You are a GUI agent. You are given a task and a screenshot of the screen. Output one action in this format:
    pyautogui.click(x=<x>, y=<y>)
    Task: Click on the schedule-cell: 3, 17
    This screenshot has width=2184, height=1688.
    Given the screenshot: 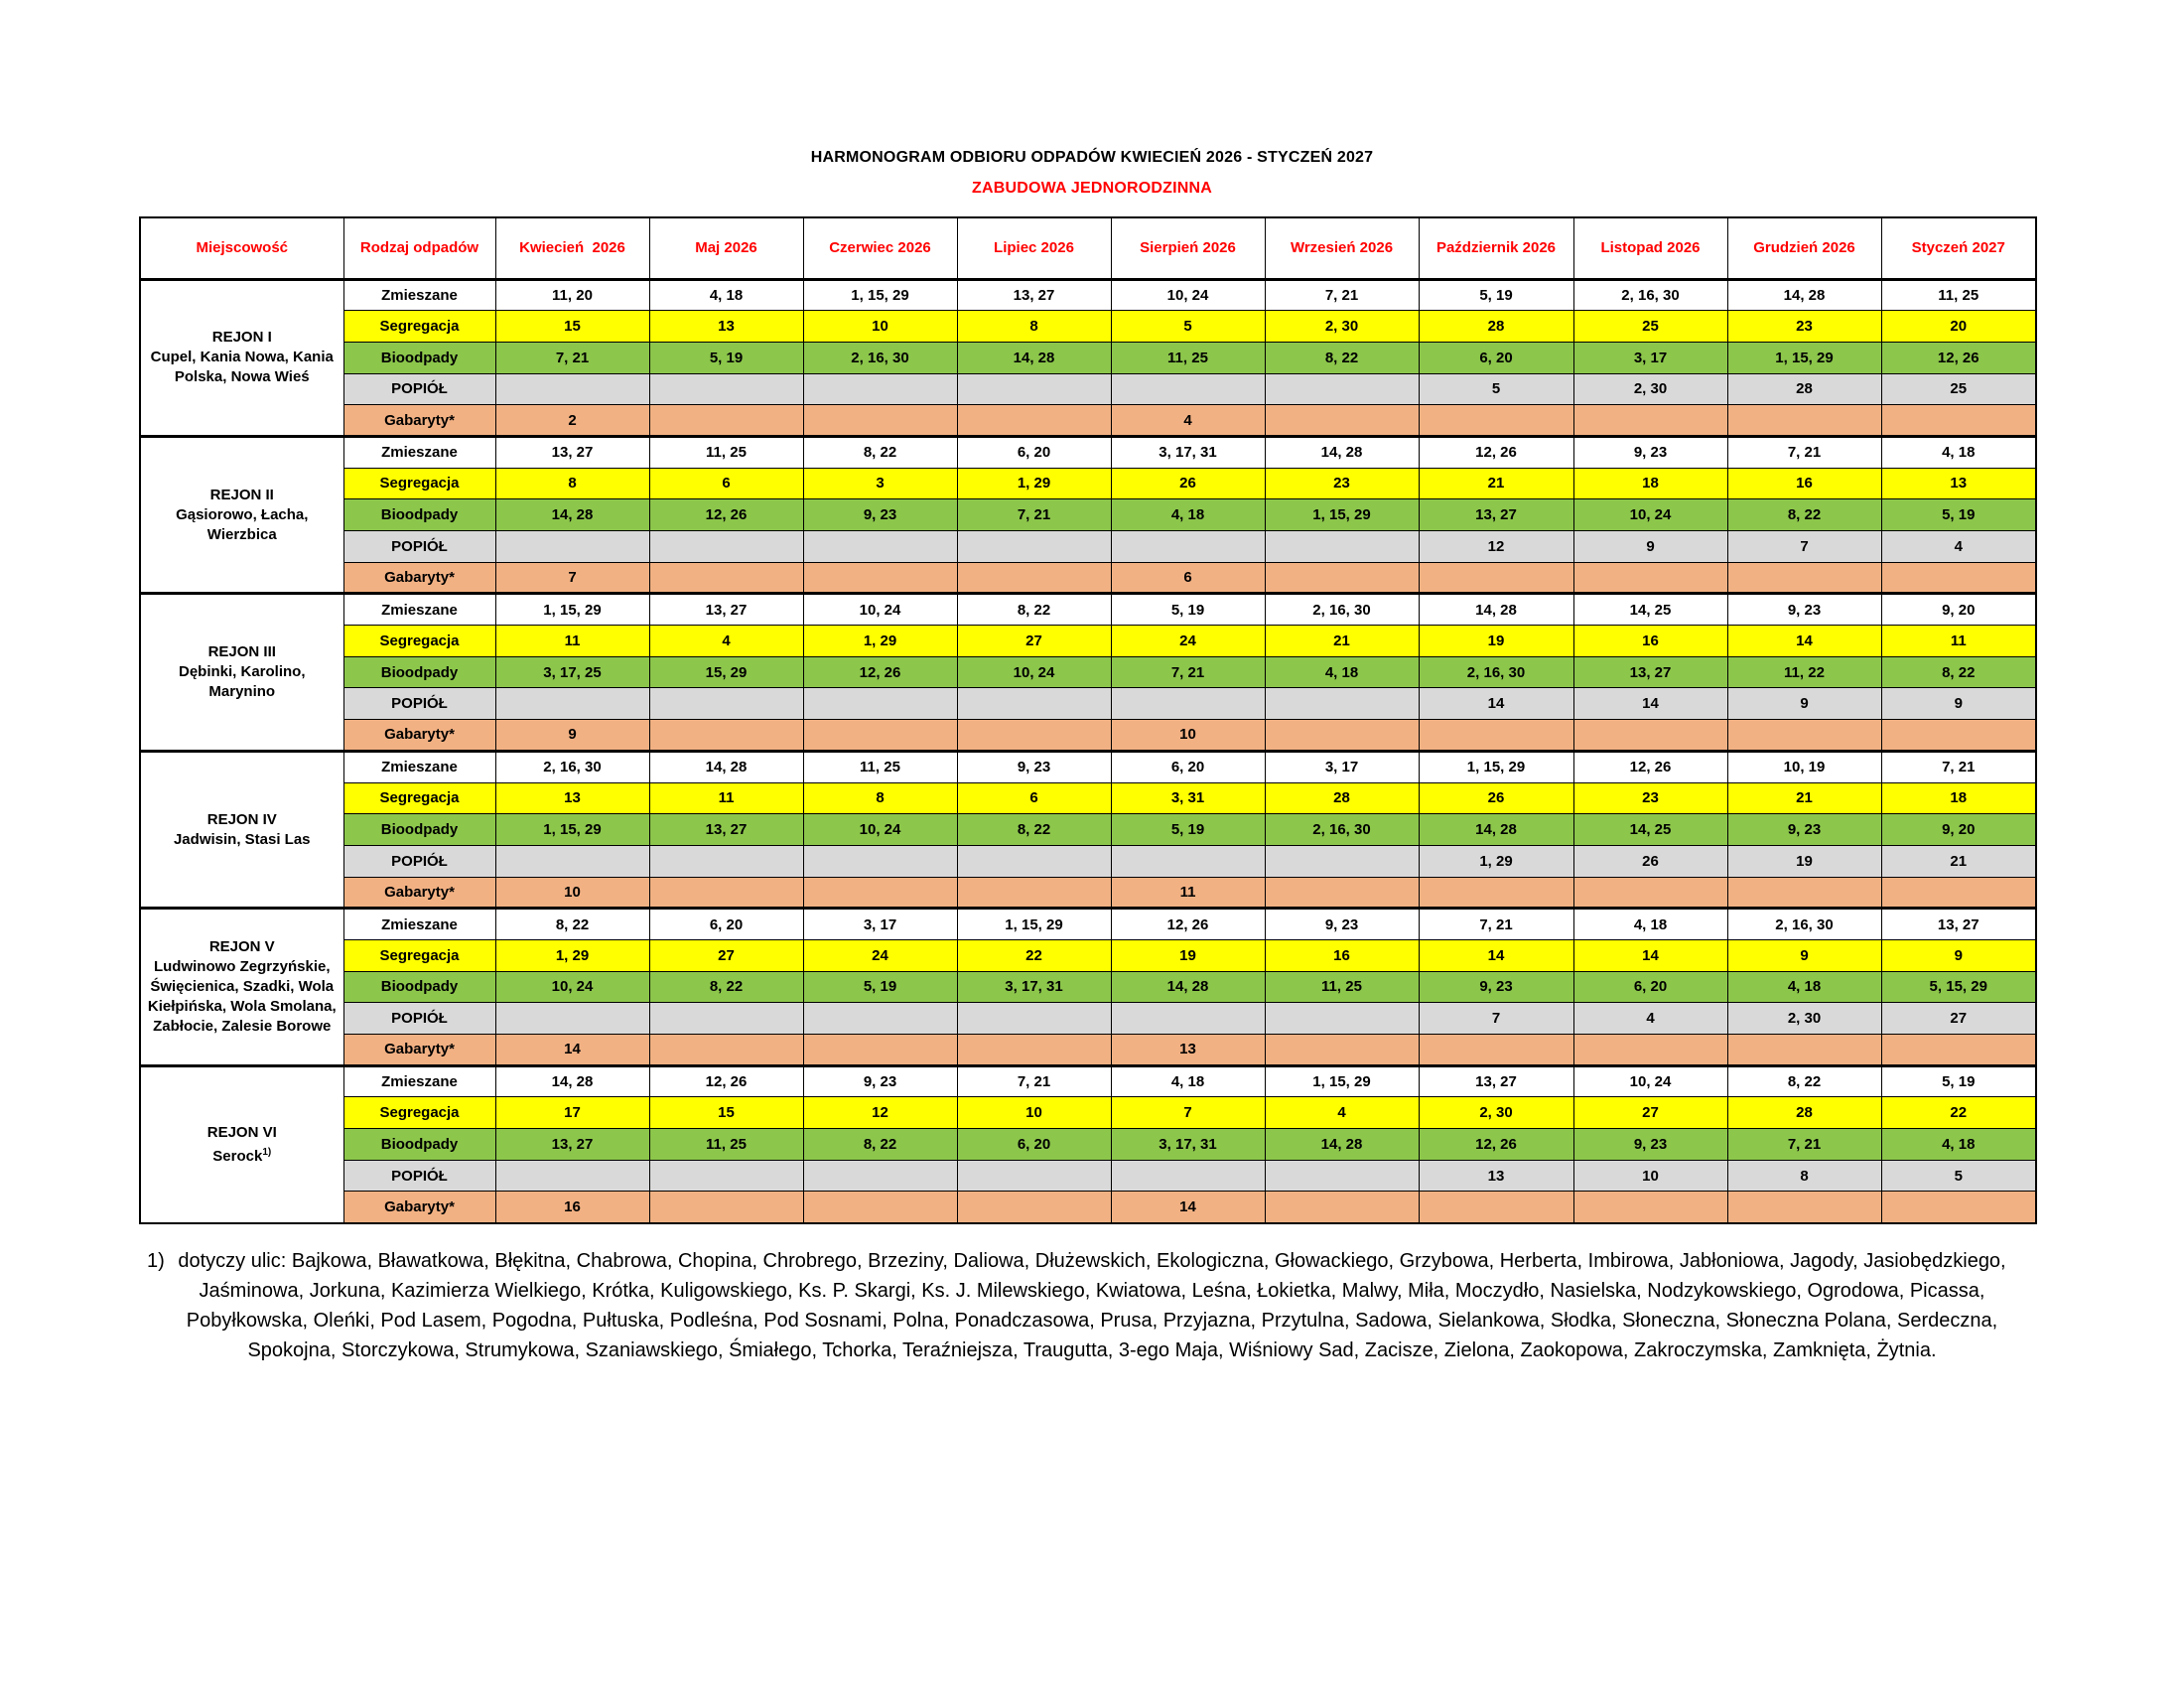 What is the action you would take?
    pyautogui.click(x=1650, y=357)
    